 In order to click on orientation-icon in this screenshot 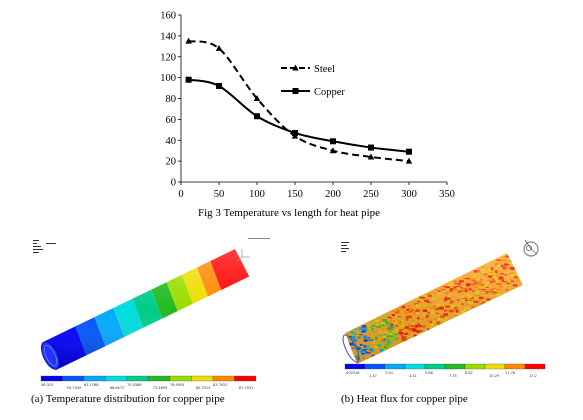, I will do `click(531, 248)`.